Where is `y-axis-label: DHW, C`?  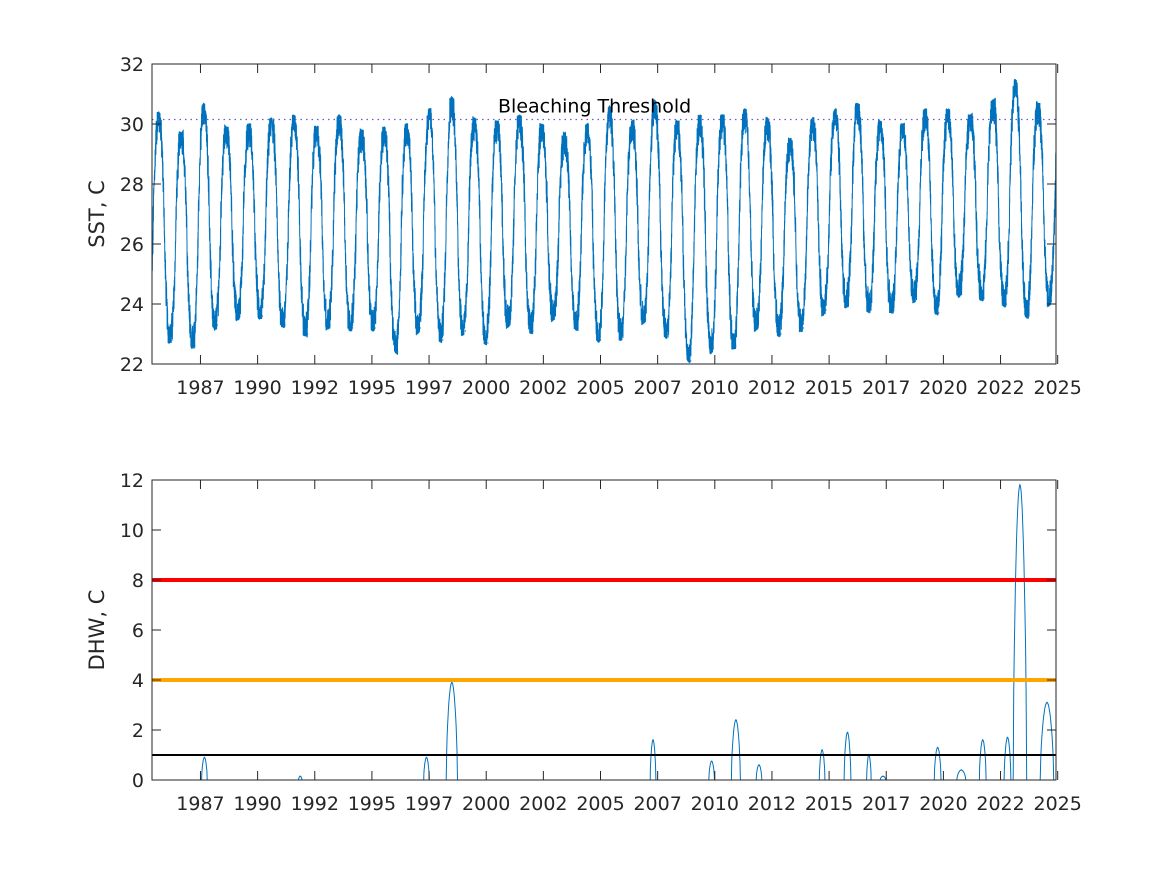
y-axis-label: DHW, C is located at coordinates (97, 630).